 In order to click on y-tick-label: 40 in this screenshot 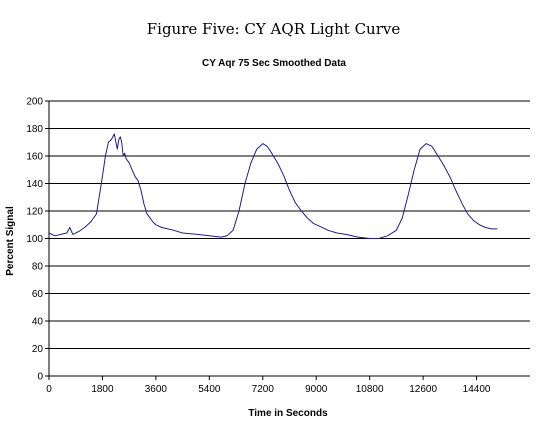, I will do `click(38, 322)`.